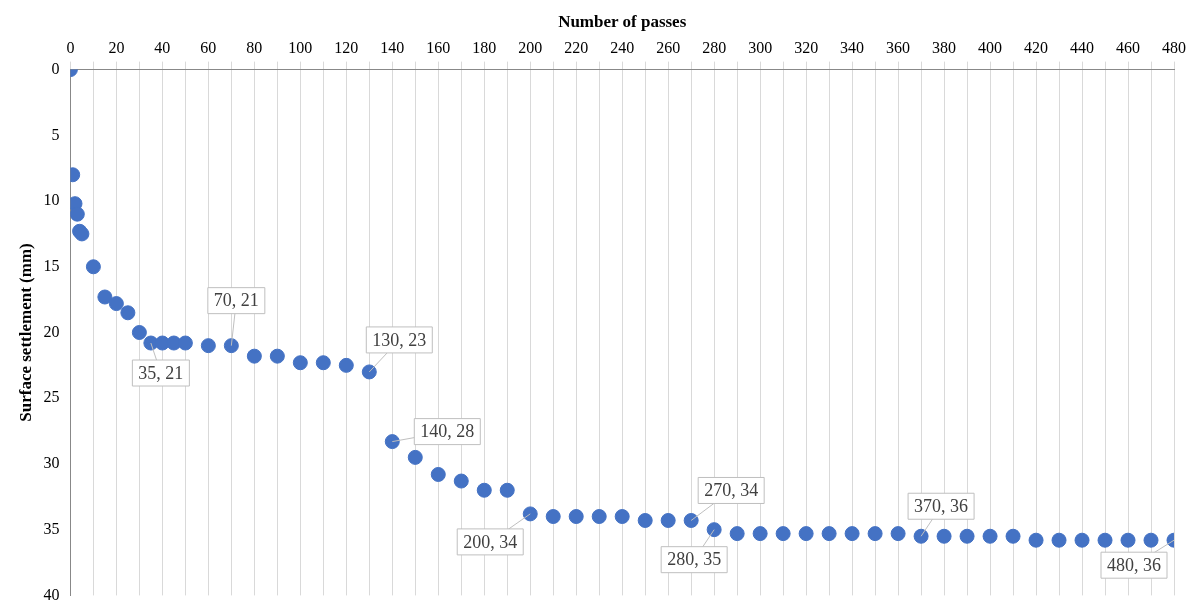  I want to click on y-tick-label: 15, so click(51, 265).